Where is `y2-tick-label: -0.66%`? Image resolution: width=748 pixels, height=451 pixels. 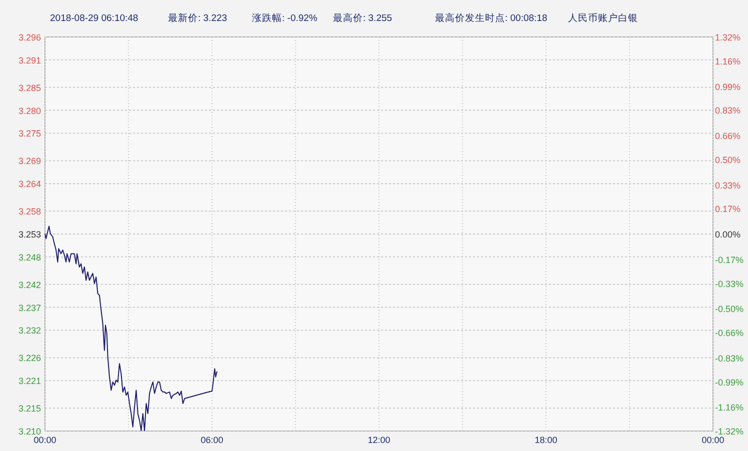 y2-tick-label: -0.66% is located at coordinates (729, 333).